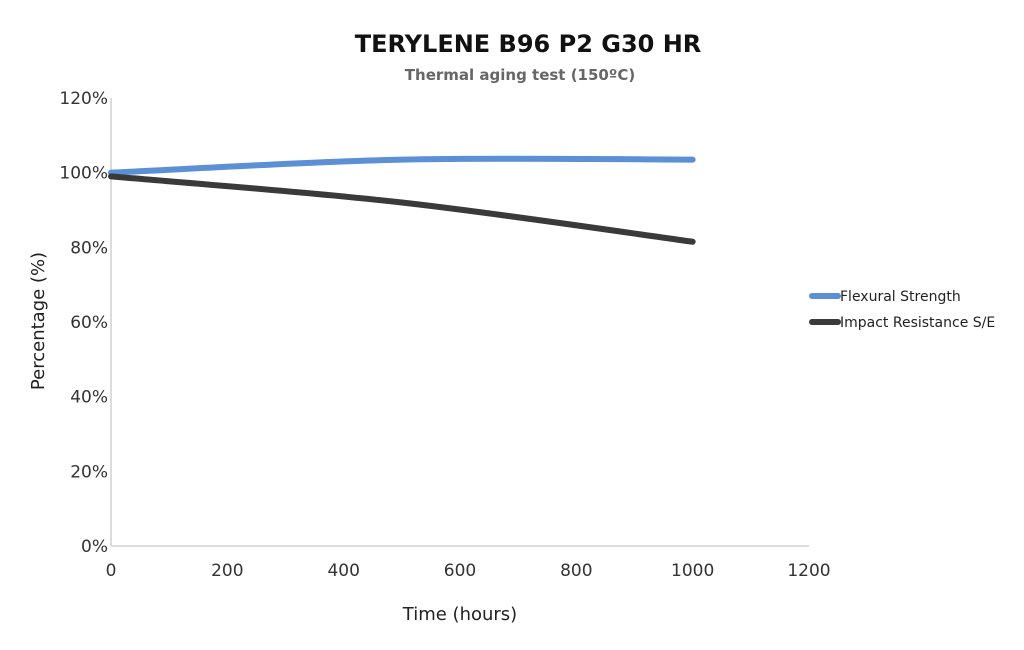 This screenshot has width=1024, height=650. I want to click on y-tick-label: 20%, so click(89, 472).